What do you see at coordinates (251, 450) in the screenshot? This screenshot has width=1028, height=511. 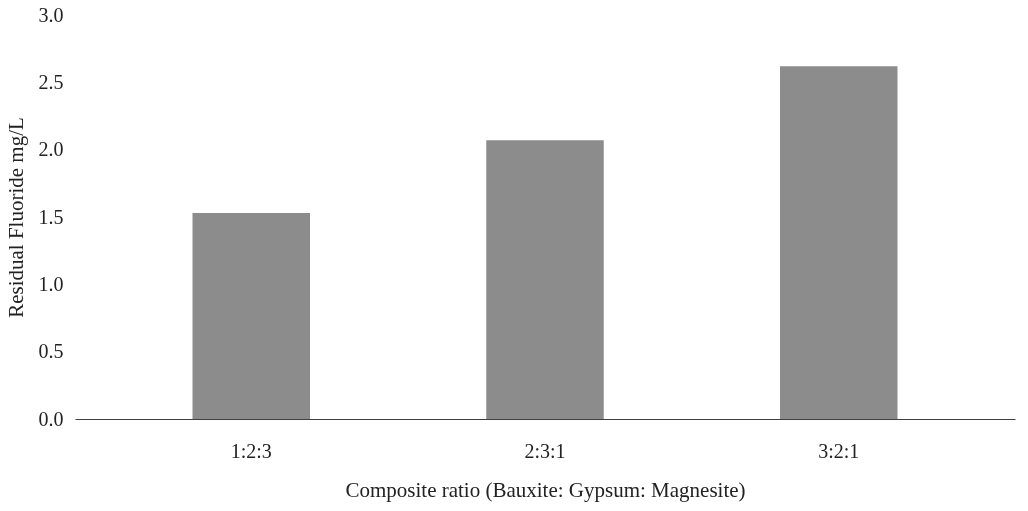 I see `x-tick-label: 1:2:3` at bounding box center [251, 450].